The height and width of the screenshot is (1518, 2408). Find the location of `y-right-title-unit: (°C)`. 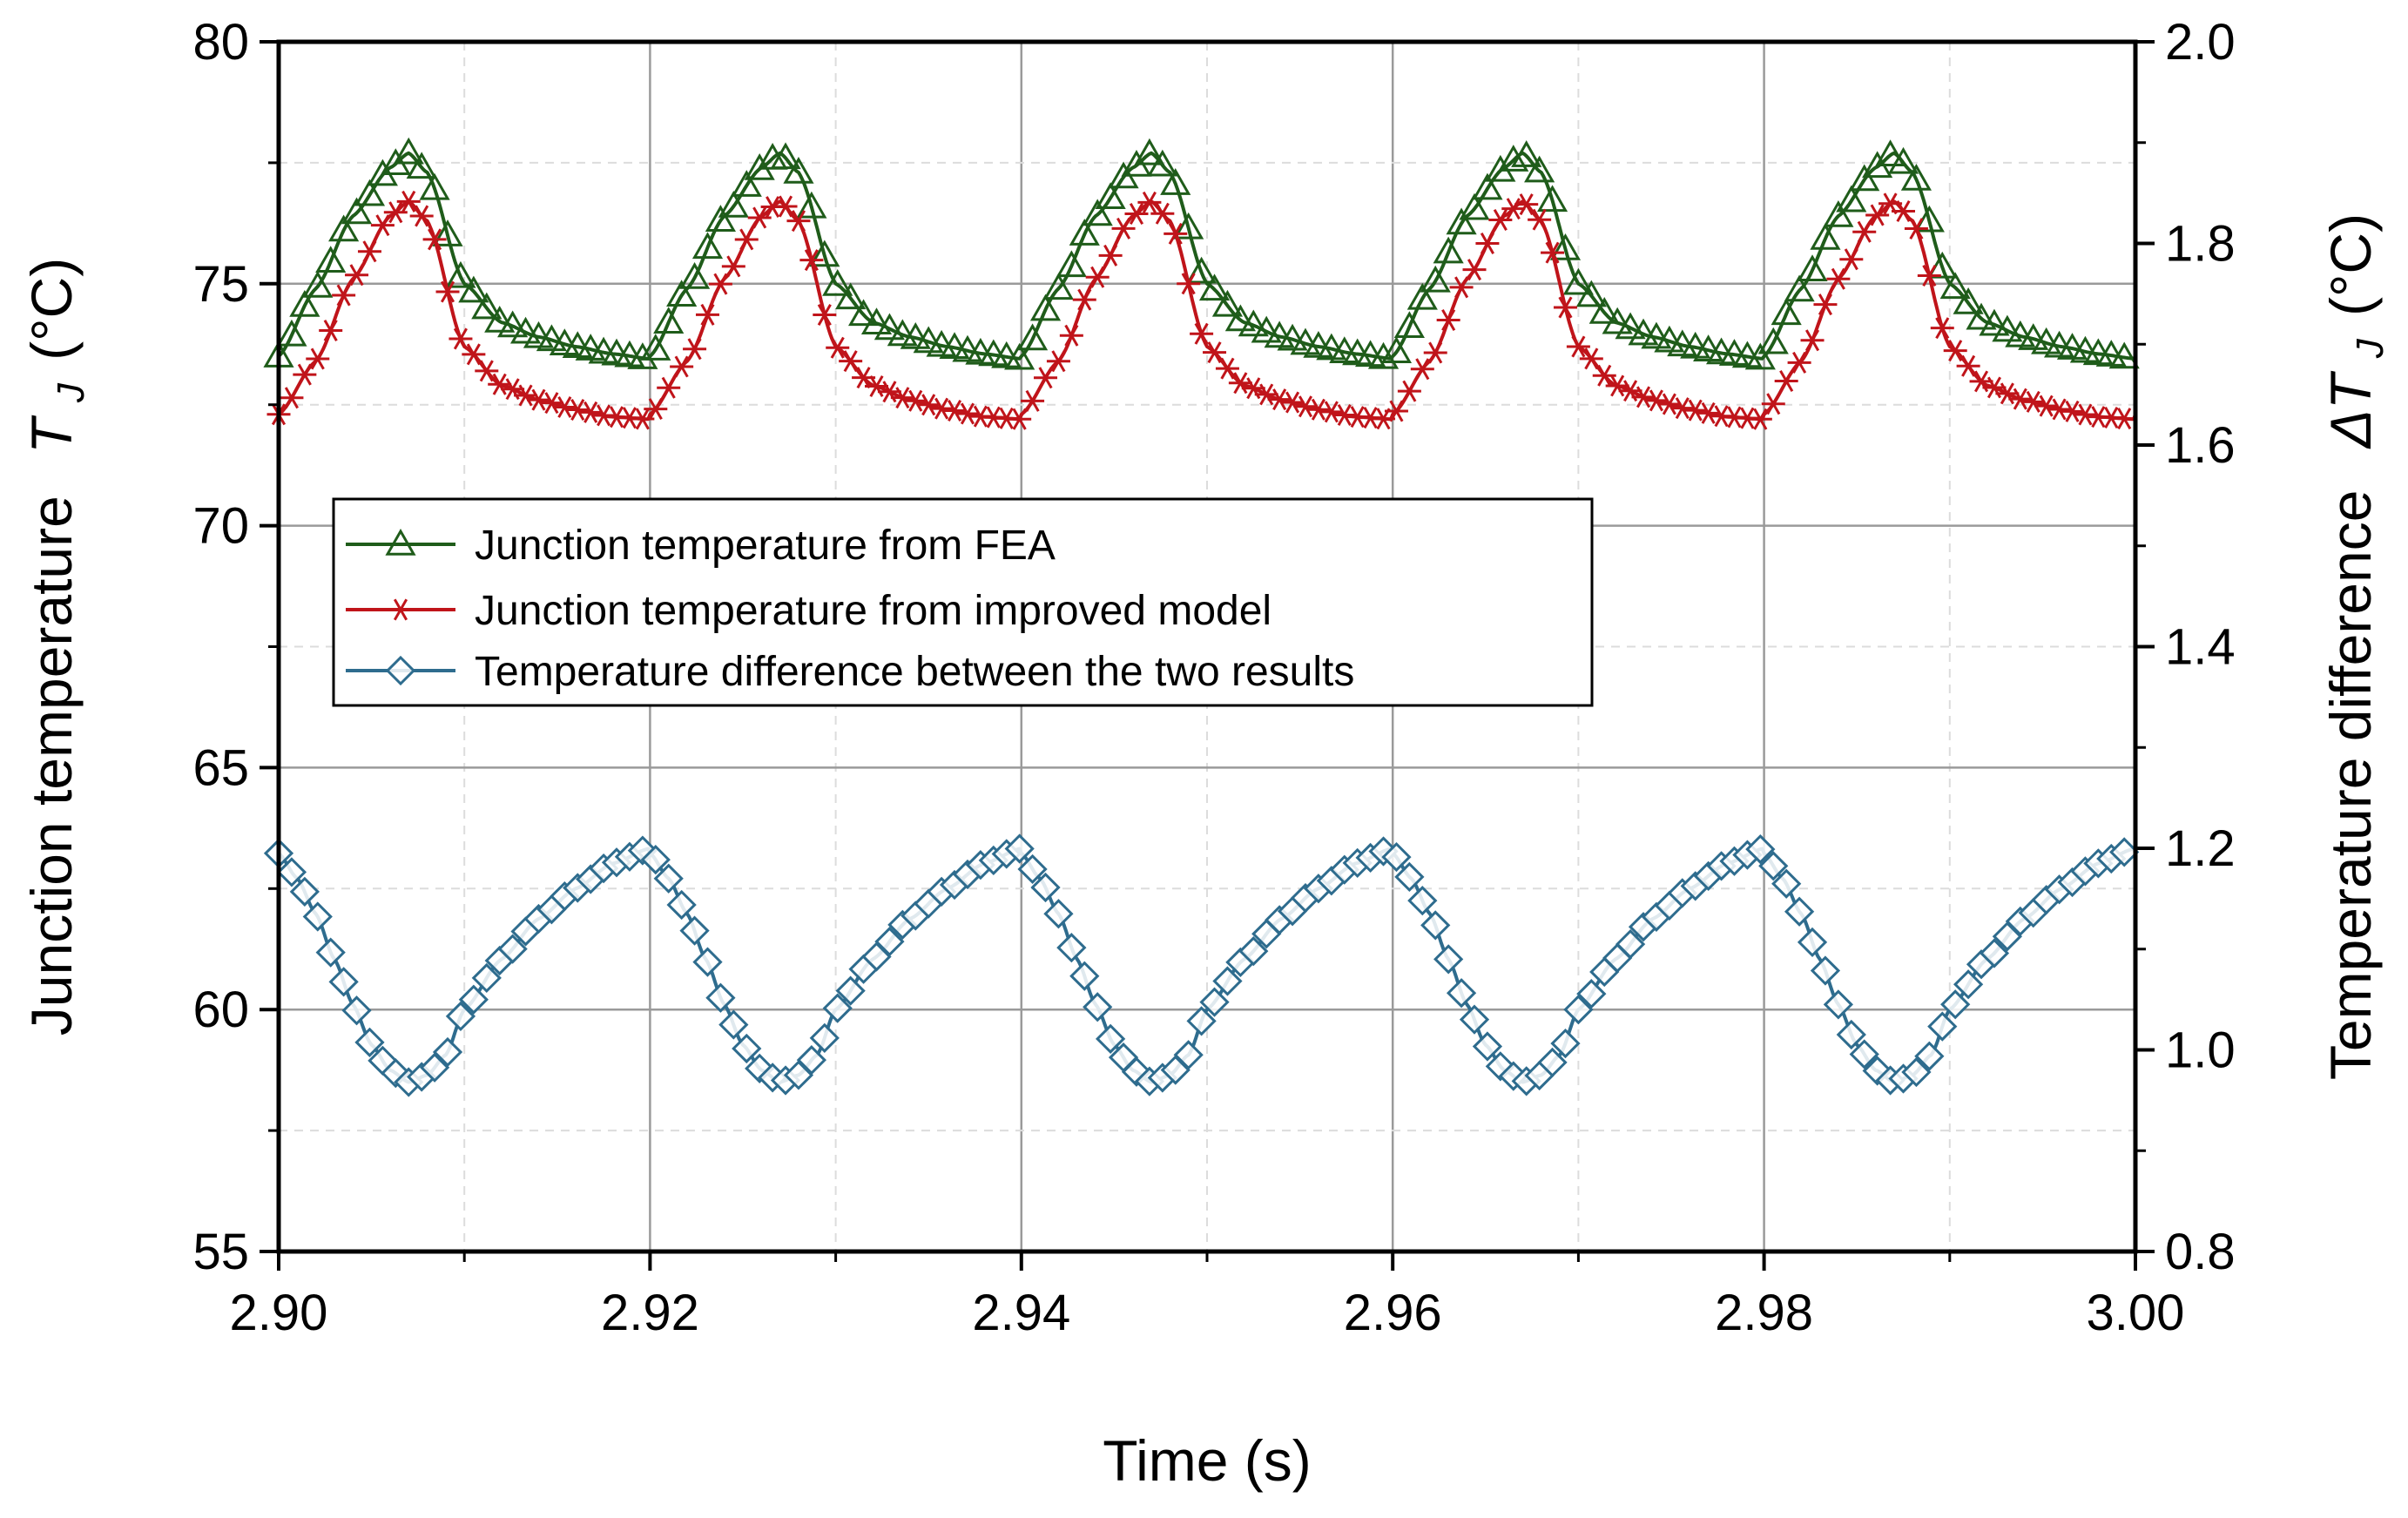

y-right-title-unit: (°C) is located at coordinates (2350, 264).